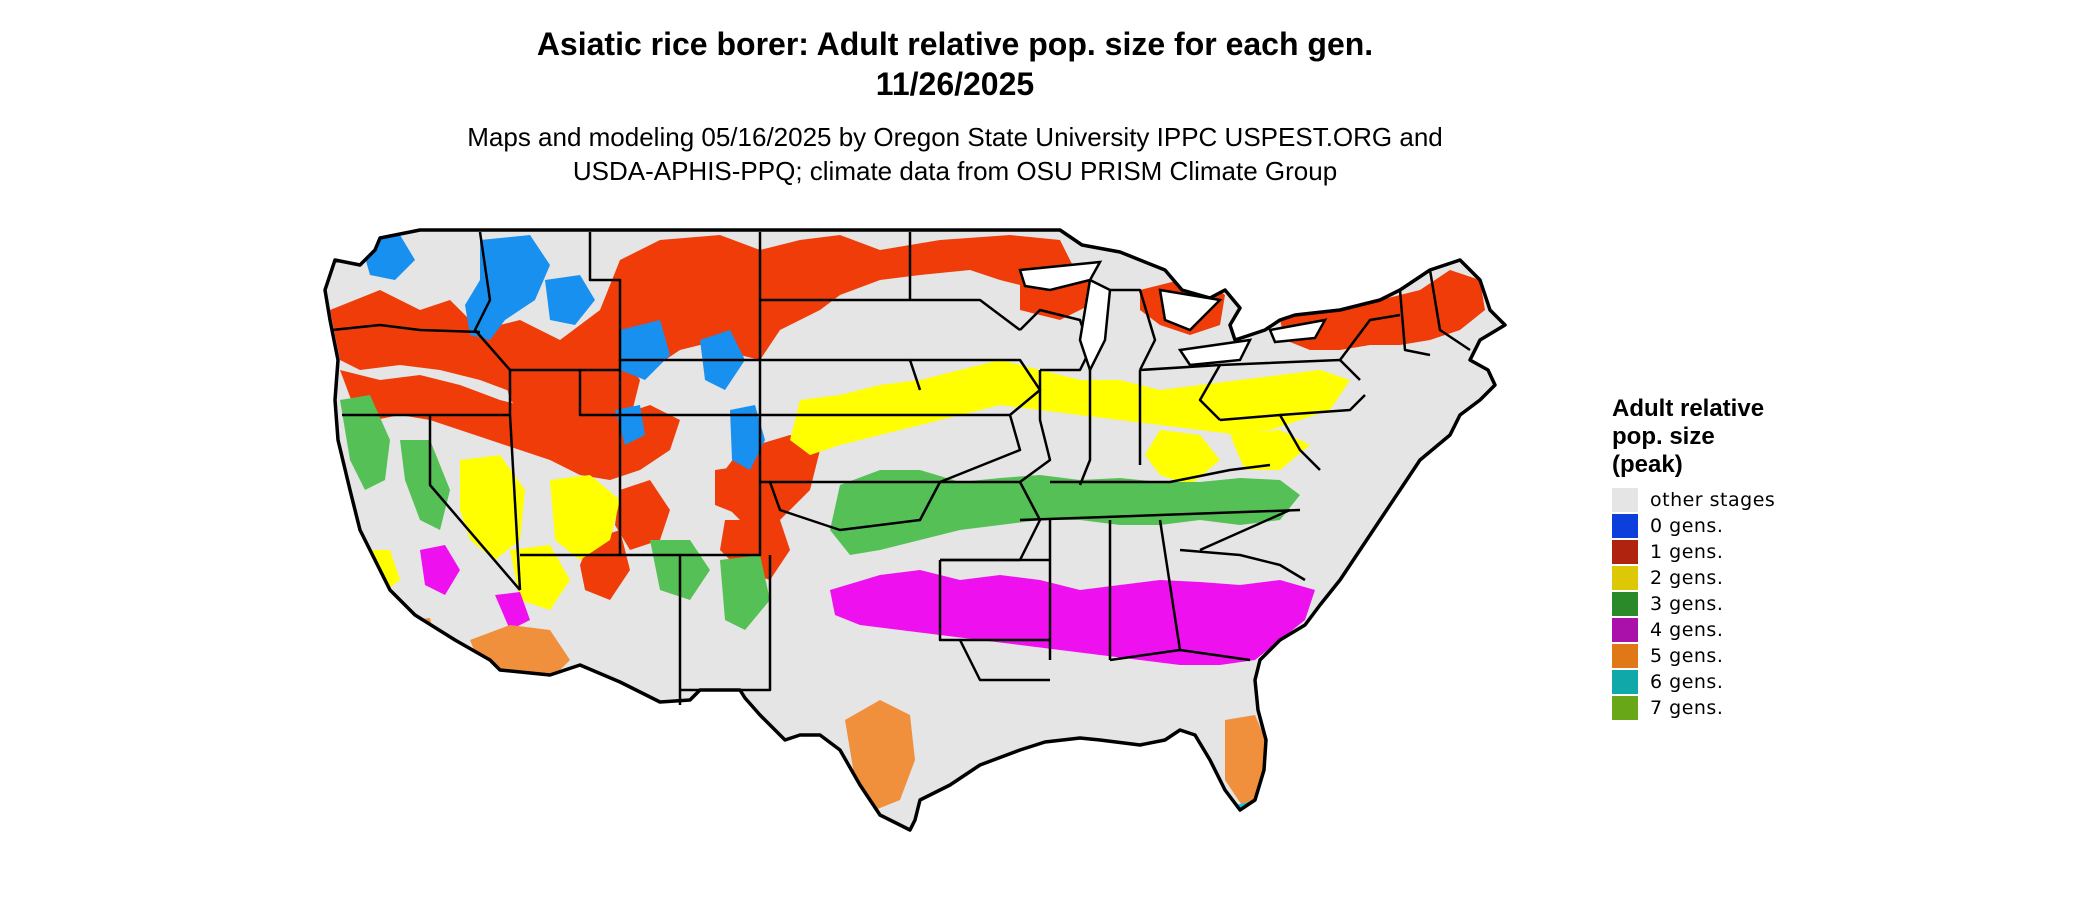  Describe the element at coordinates (1647, 464) in the screenshot. I see `legend-title-line3: (peak)` at that location.